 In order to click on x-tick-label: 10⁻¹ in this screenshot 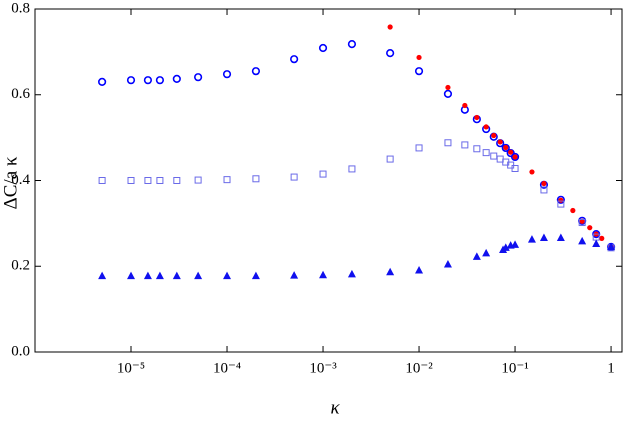, I will do `click(514, 368)`.